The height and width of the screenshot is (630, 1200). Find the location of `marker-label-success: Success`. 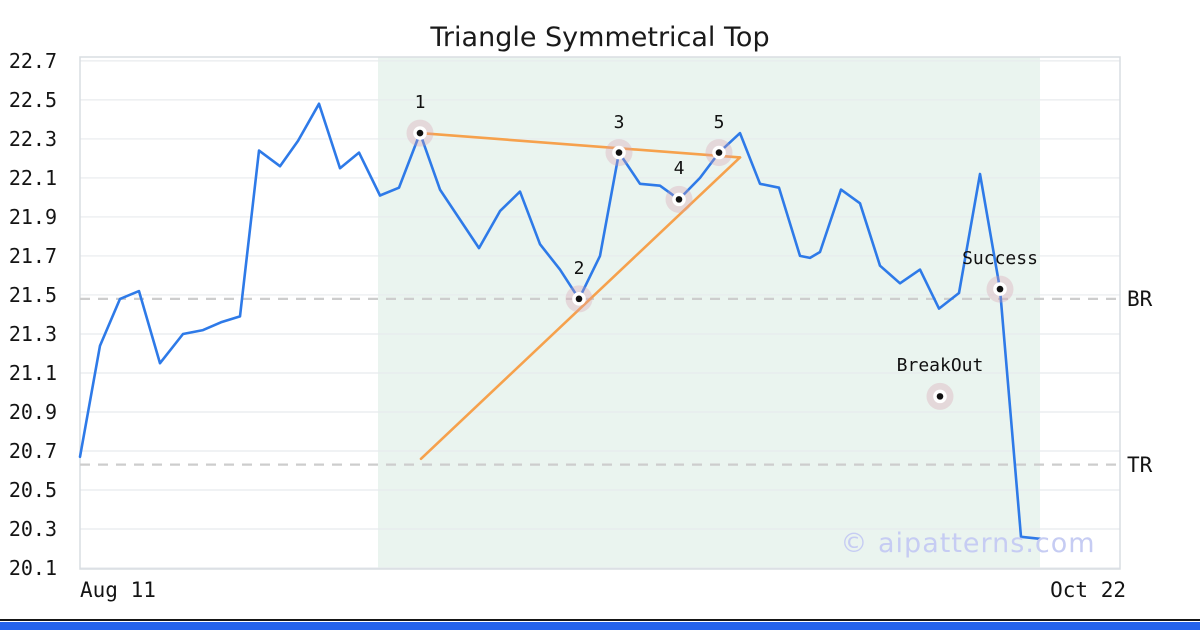

marker-label-success: Success is located at coordinates (1000, 259).